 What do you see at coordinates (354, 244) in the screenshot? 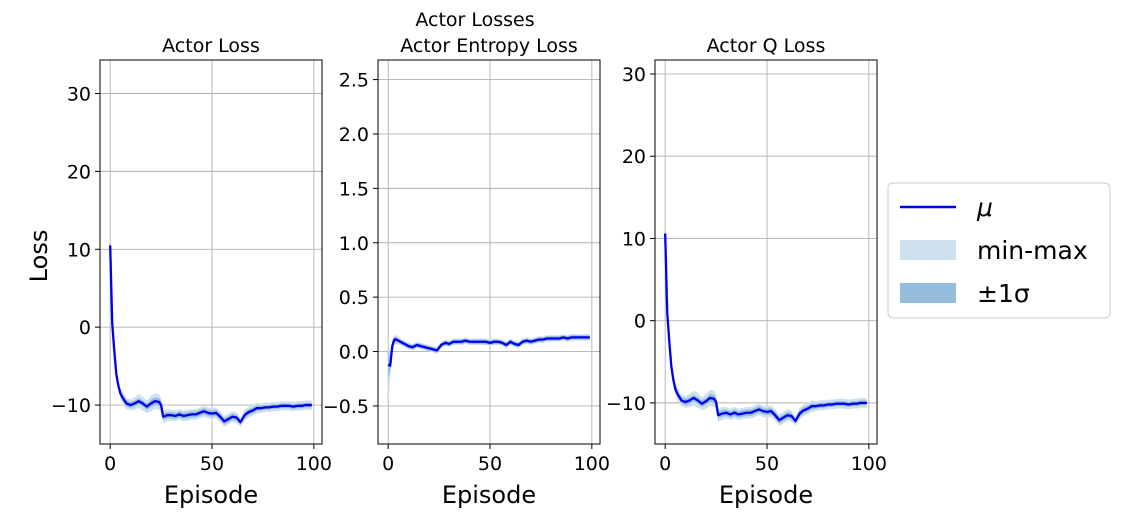
I see `y-tick-label: 1.0` at bounding box center [354, 244].